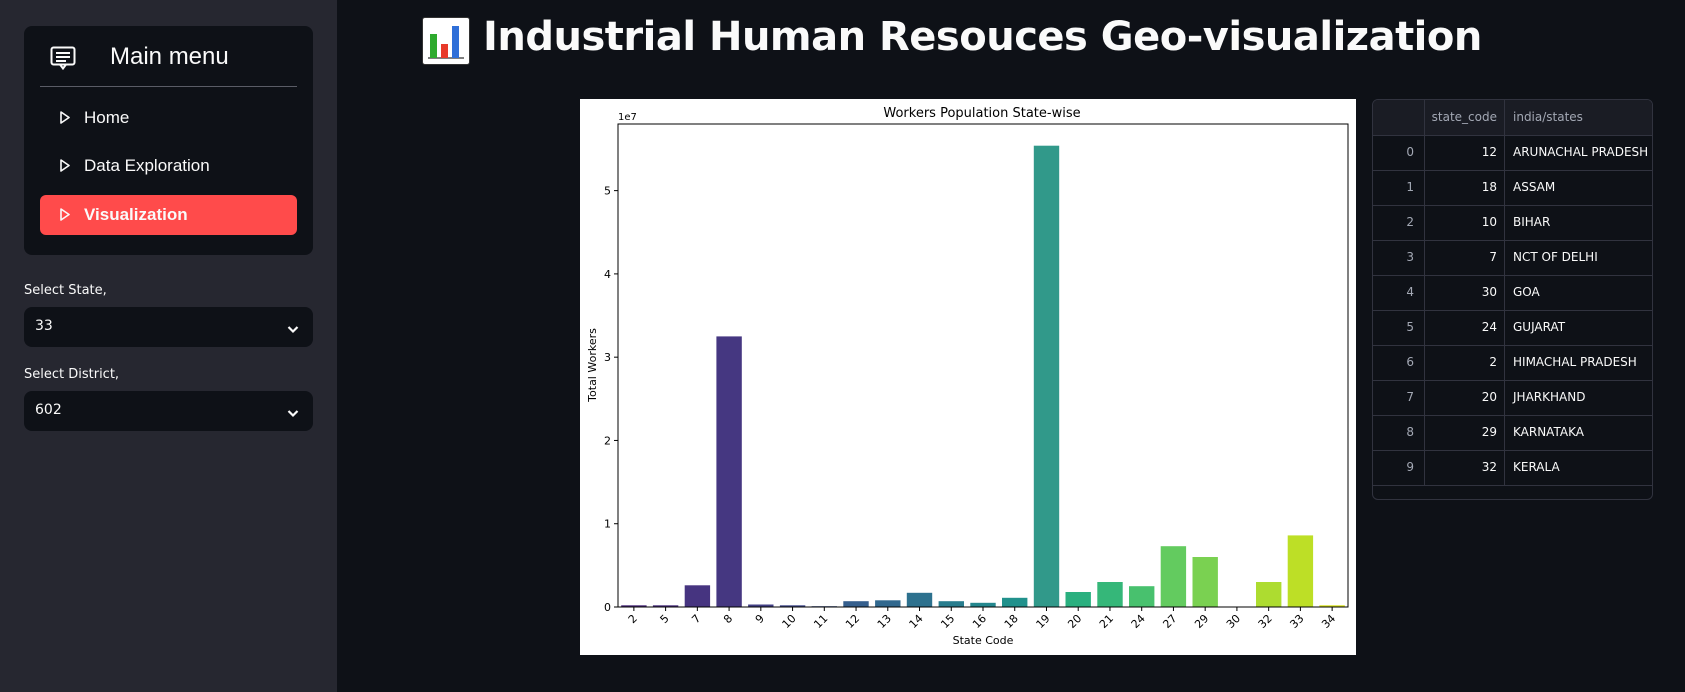 The width and height of the screenshot is (1685, 692). I want to click on state-name-cell: GUJARAT, so click(1539, 327).